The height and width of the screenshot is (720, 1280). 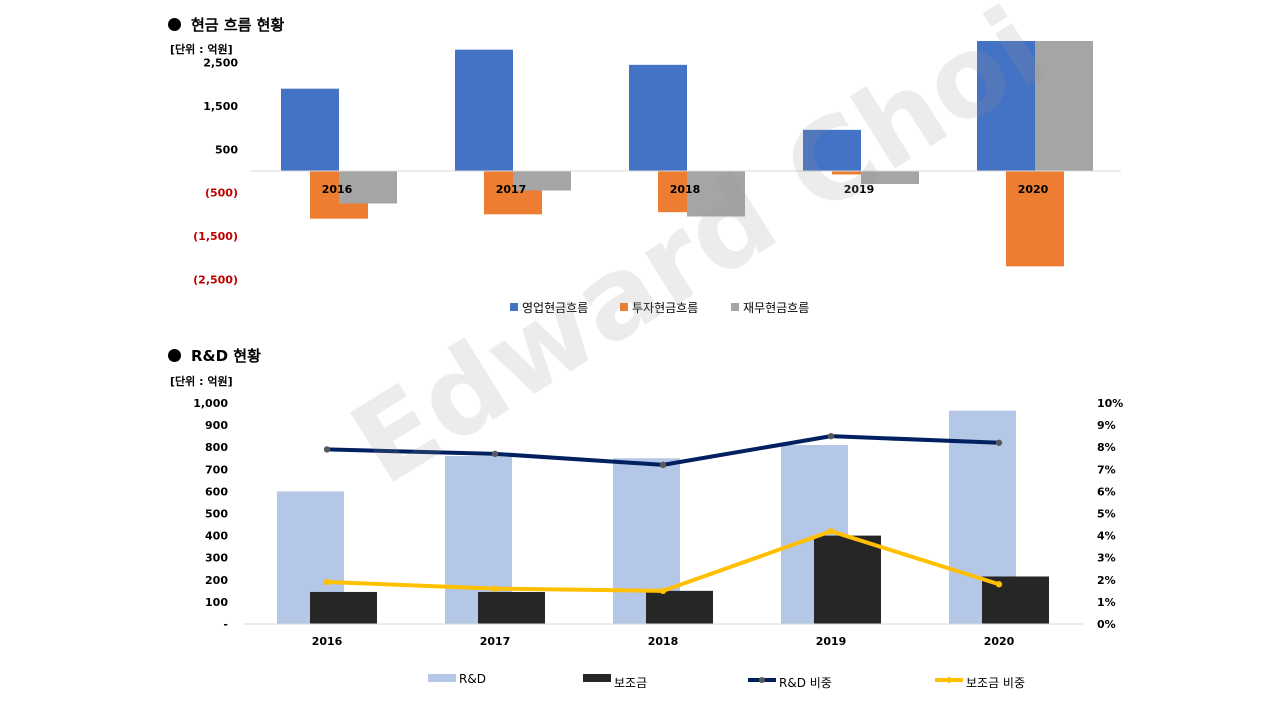 I want to click on y-tick-label: (500), so click(x=221, y=193).